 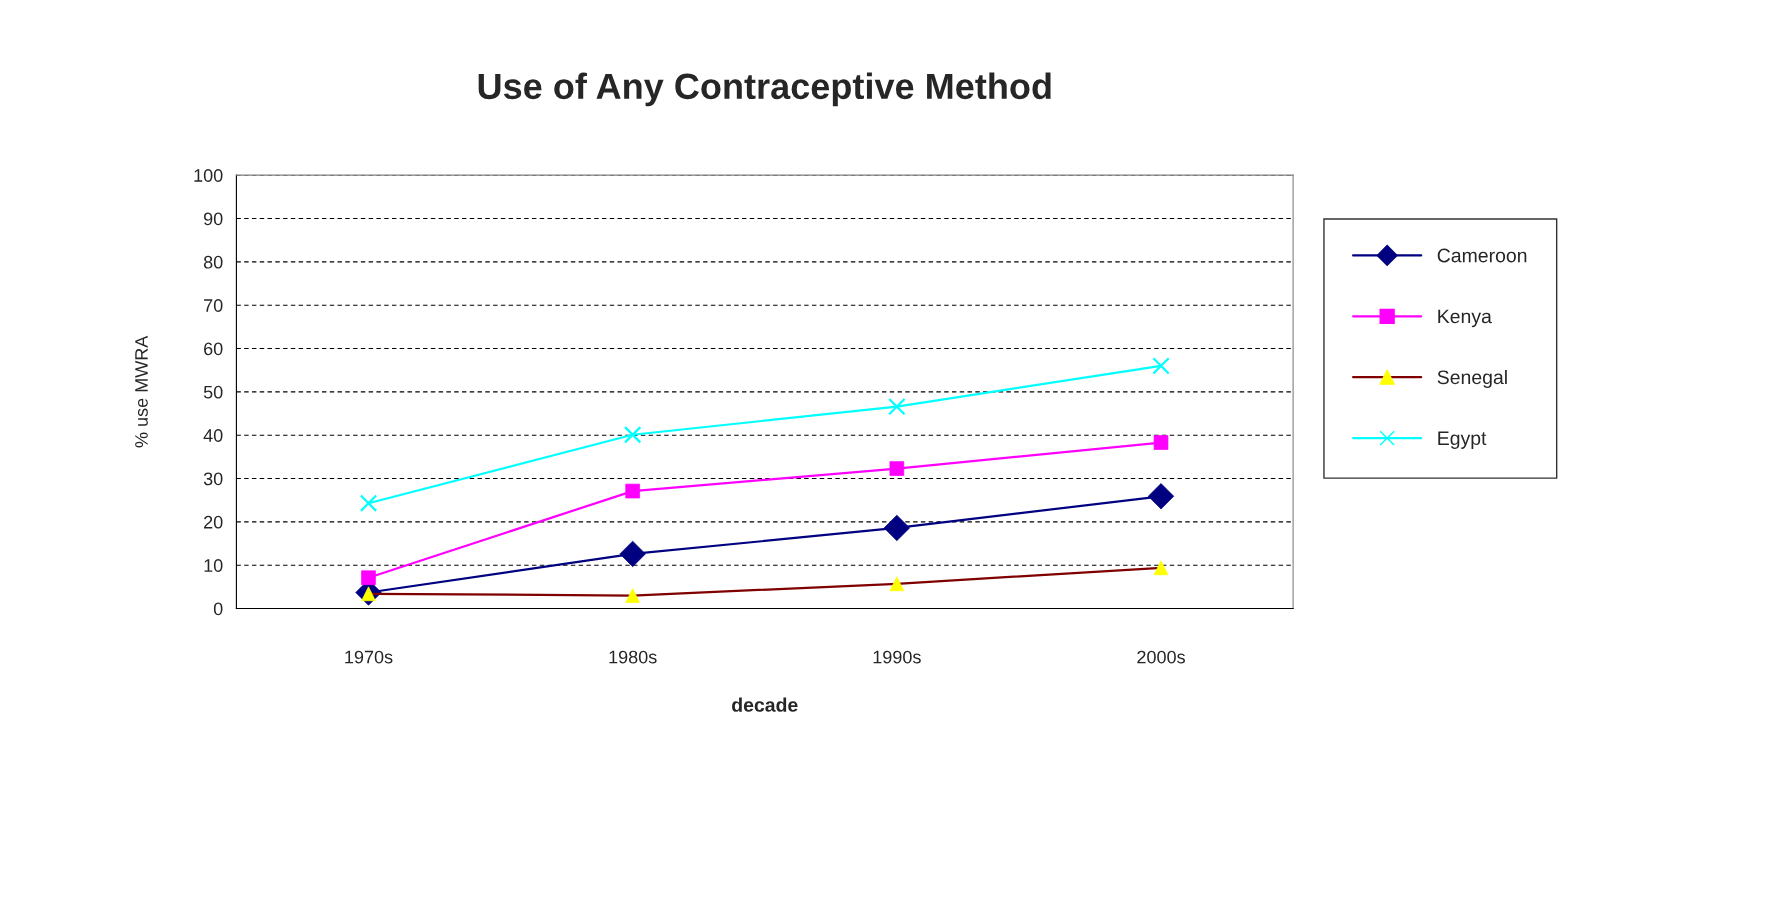 What do you see at coordinates (1161, 657) in the screenshot?
I see `x-tick-label: 2000s` at bounding box center [1161, 657].